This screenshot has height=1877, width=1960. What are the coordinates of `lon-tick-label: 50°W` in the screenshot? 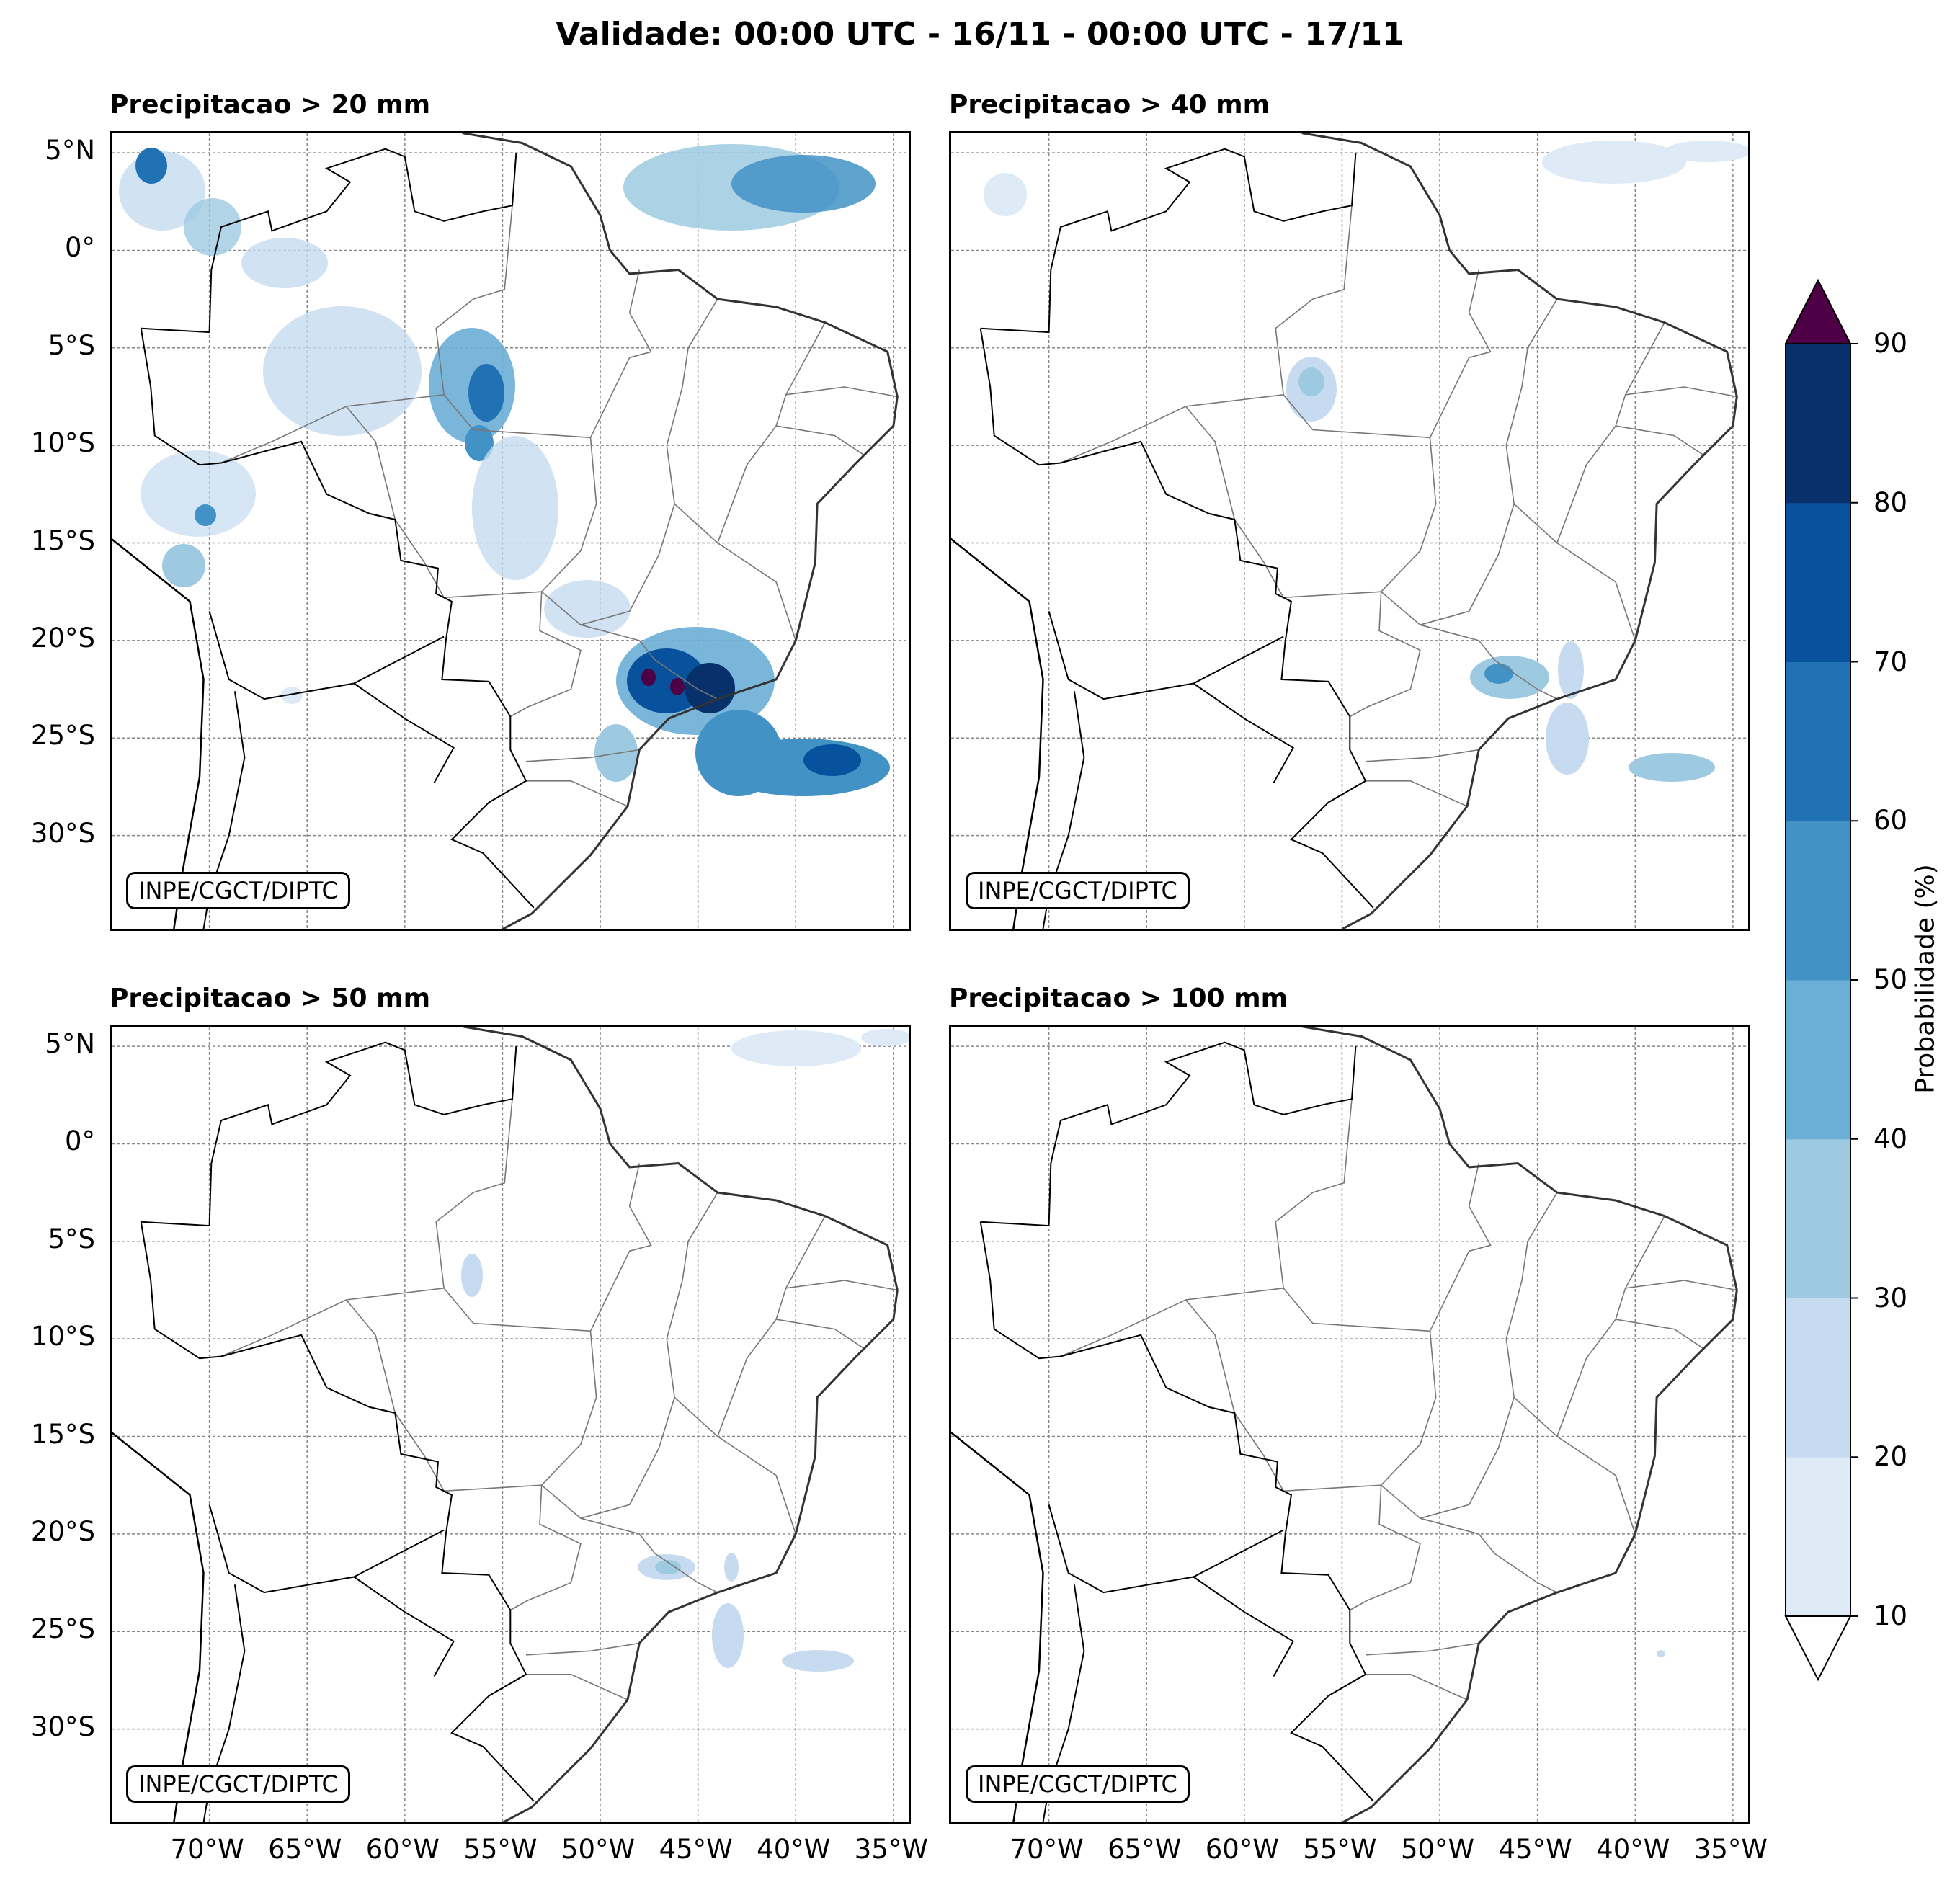 It's located at (1437, 1850).